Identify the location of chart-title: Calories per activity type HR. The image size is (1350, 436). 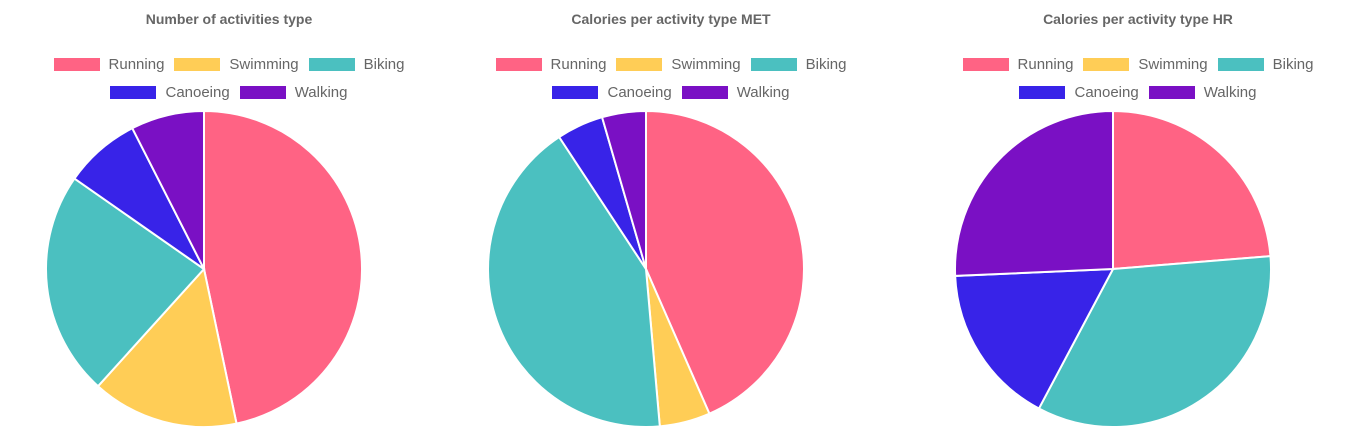
(1138, 19).